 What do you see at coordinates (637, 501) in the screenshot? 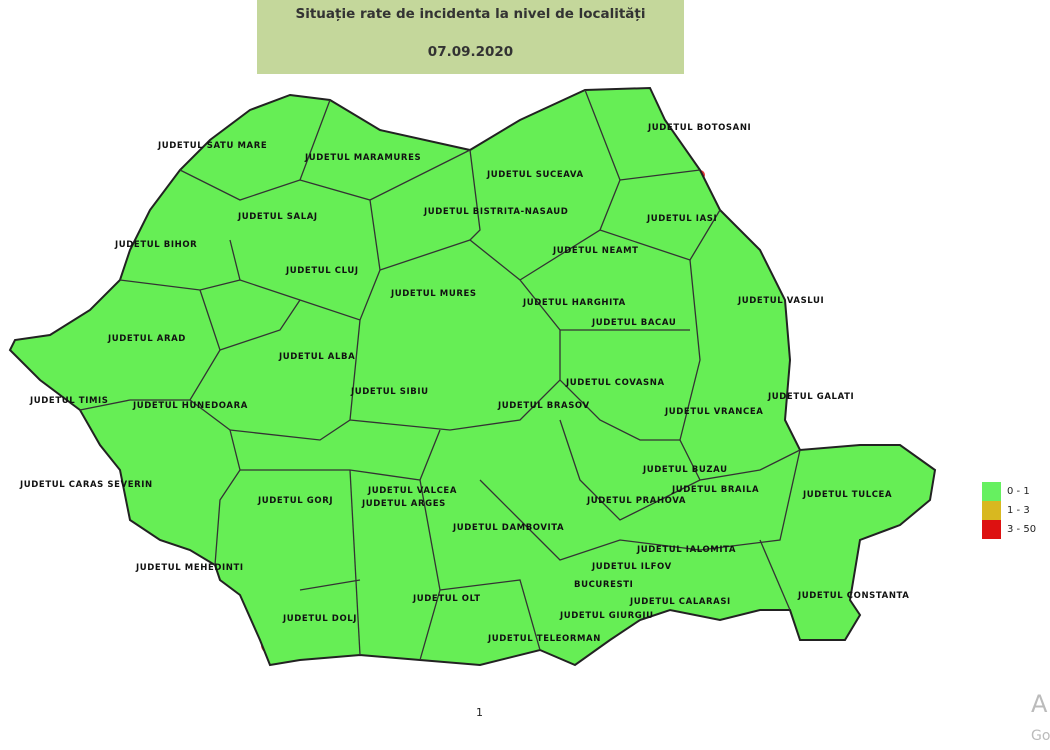
I see `county-label: JUDETUL PRAHOVA` at bounding box center [637, 501].